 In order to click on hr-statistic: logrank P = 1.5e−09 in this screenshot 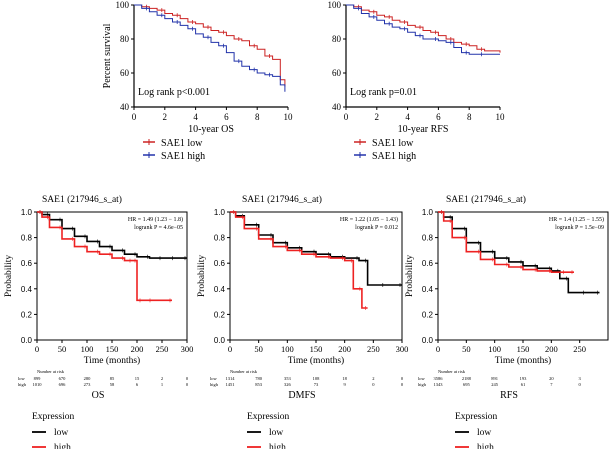, I will do `click(579, 228)`.